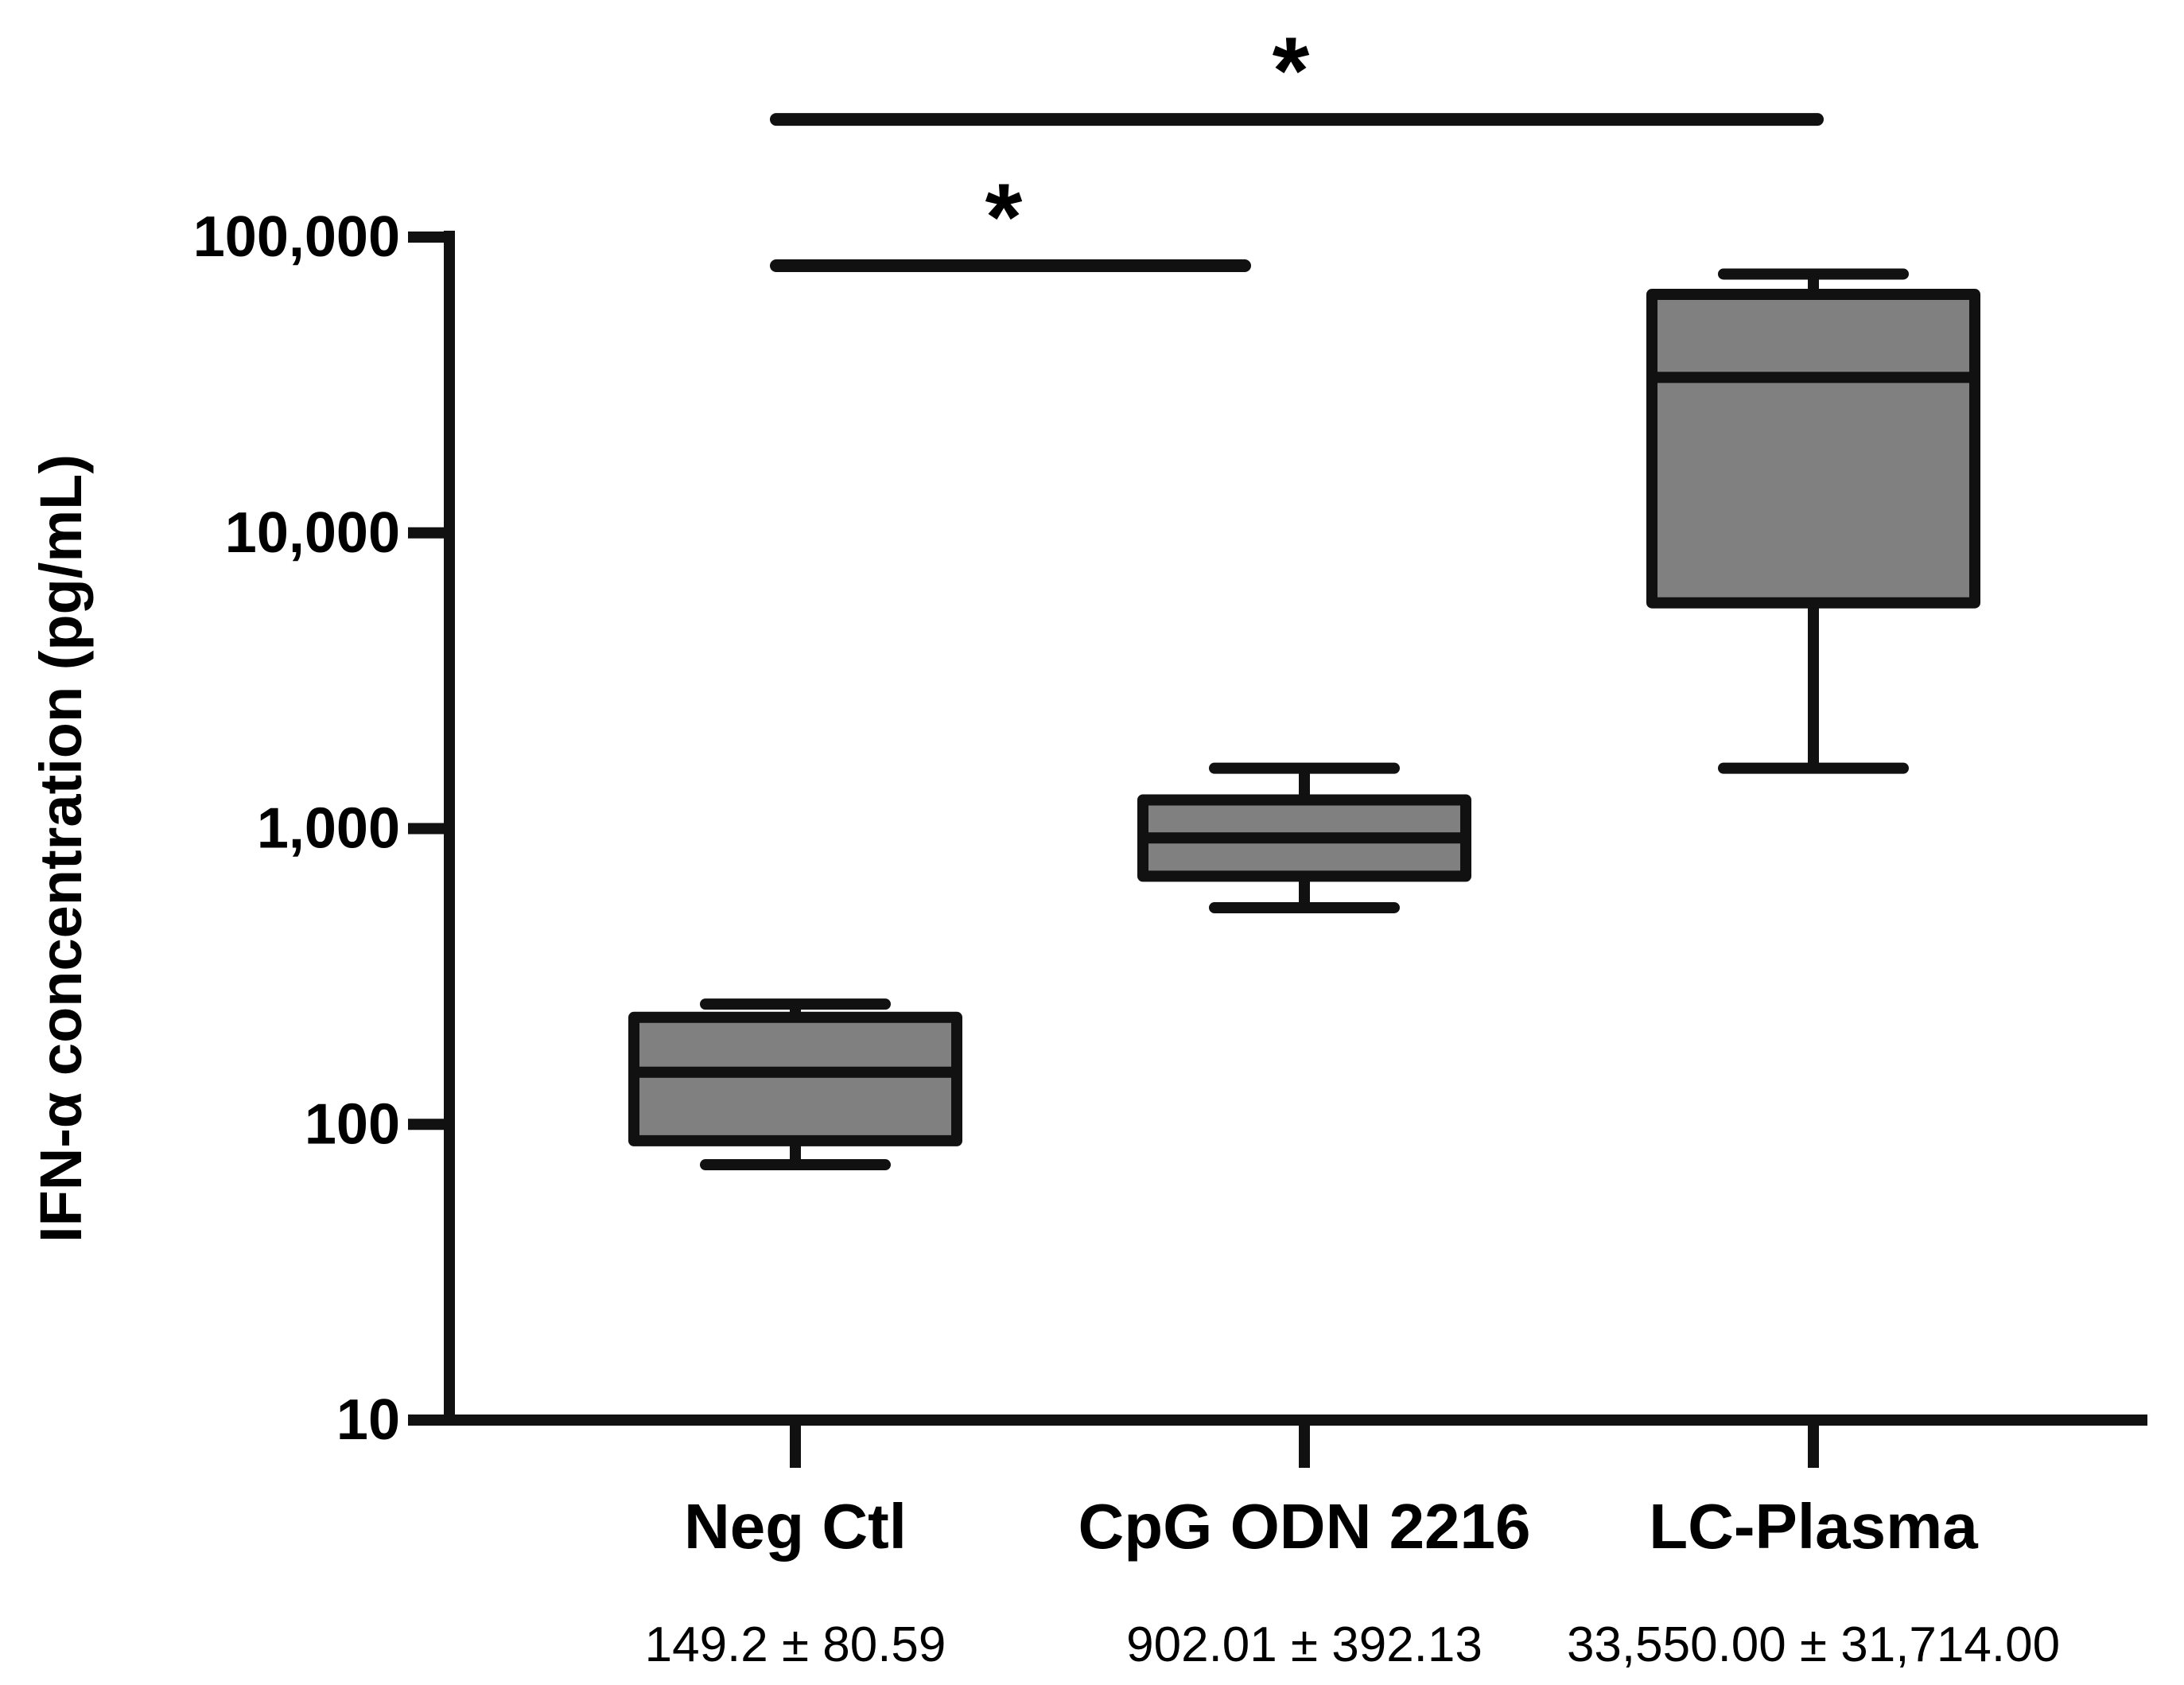  What do you see at coordinates (1304, 1526) in the screenshot?
I see `x-category-label: CpG ODN 2216` at bounding box center [1304, 1526].